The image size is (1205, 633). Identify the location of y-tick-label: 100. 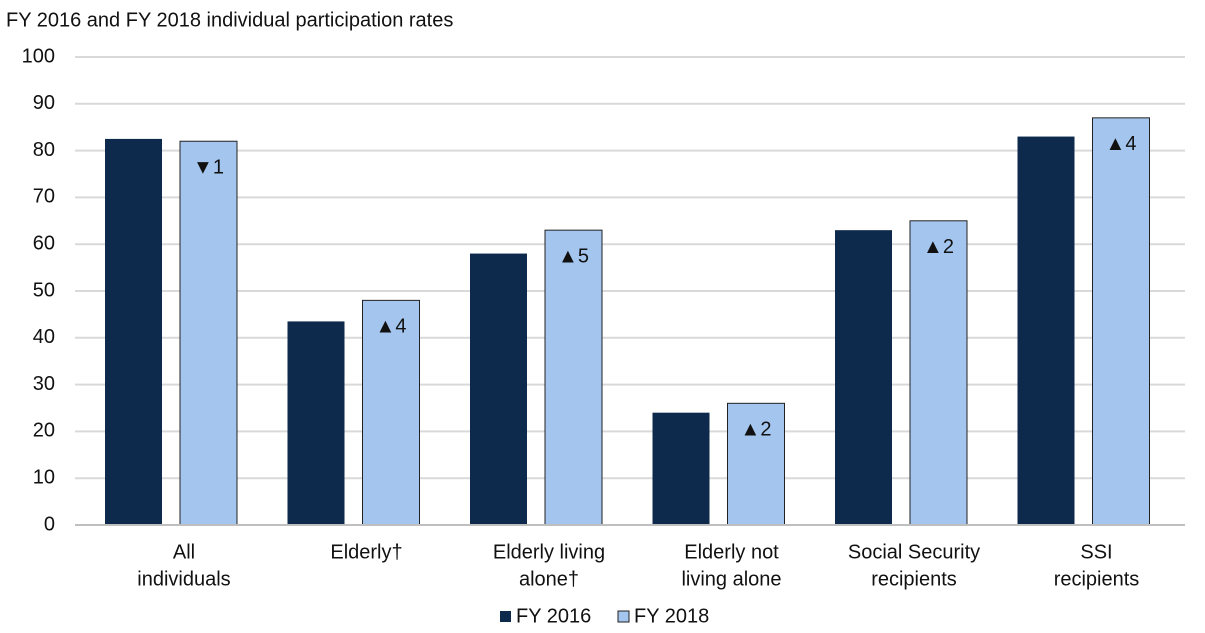
(38, 56).